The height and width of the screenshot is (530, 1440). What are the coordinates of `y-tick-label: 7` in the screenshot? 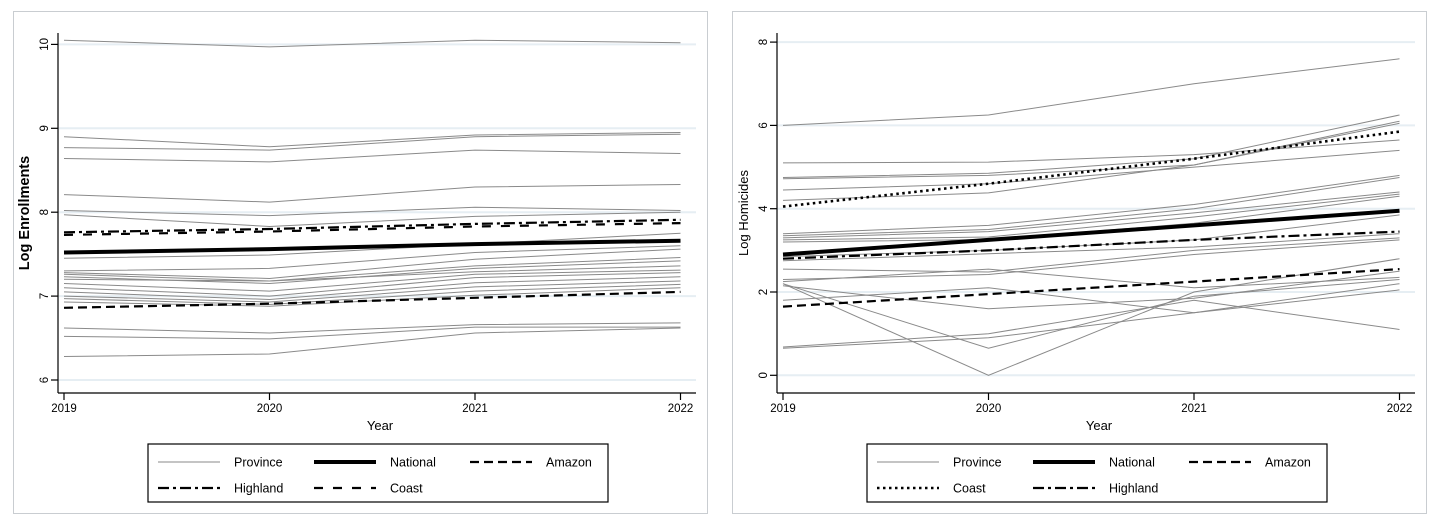 It's located at (45, 296).